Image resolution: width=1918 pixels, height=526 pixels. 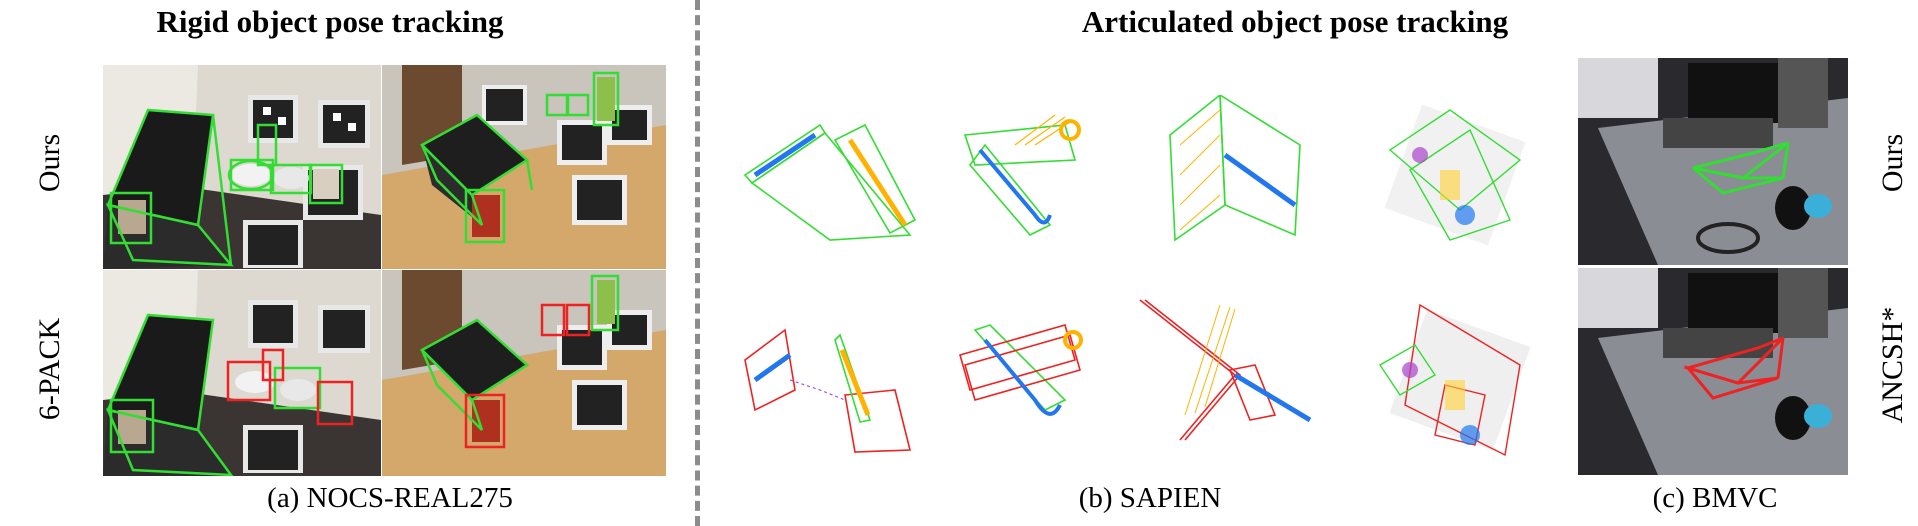 I want to click on caption-nocs: (a) NOCS-REAL275, so click(x=390, y=498).